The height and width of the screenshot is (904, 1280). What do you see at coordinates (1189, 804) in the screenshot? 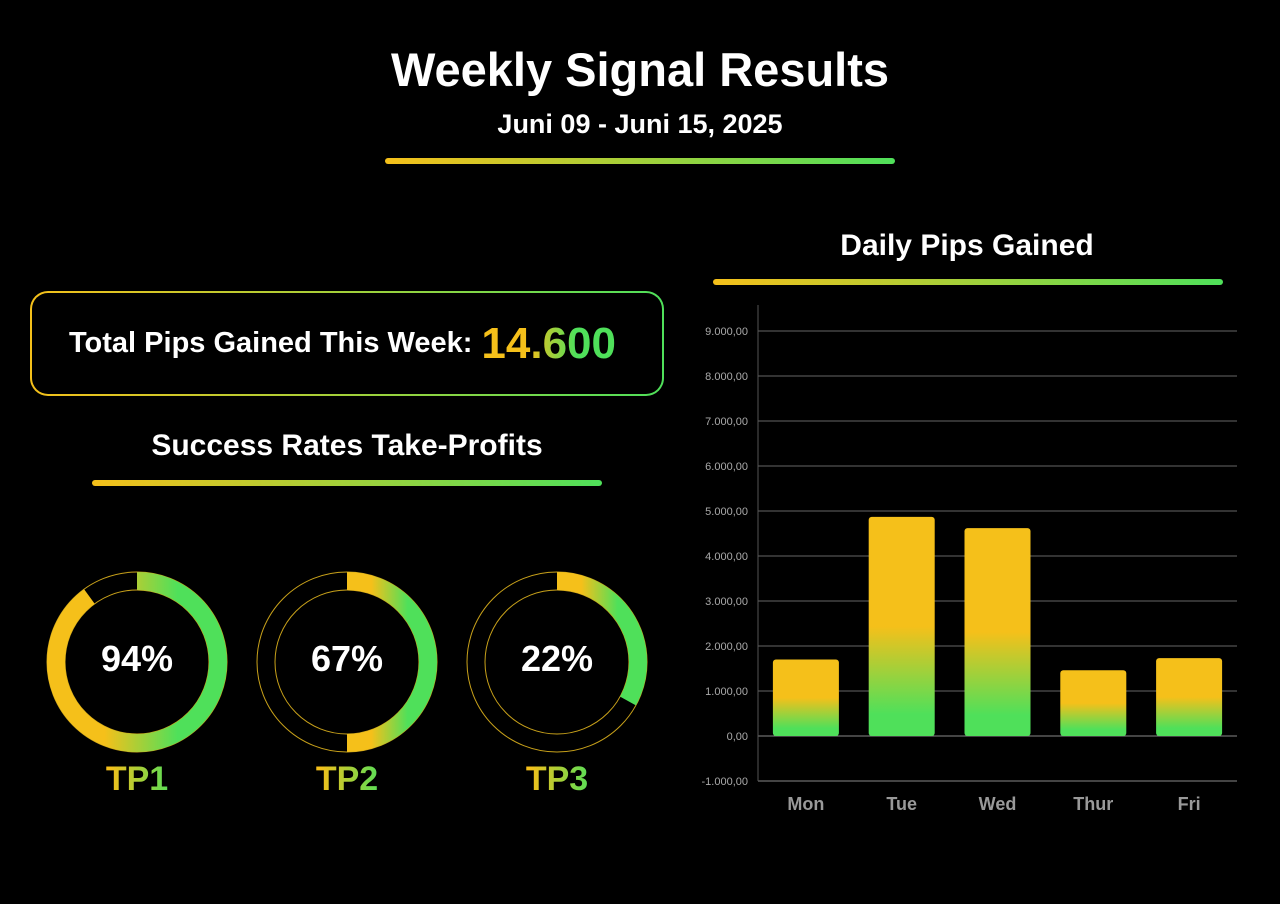
I see `x-tick-label: Fri` at bounding box center [1189, 804].